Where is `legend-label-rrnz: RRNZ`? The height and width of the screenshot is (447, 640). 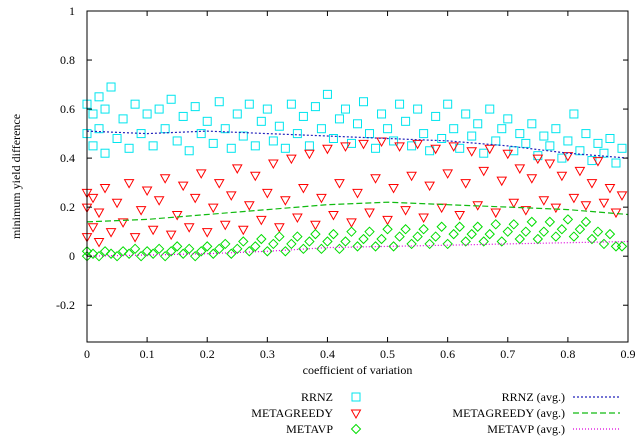 legend-label-rrnz: RRNZ is located at coordinates (317, 397).